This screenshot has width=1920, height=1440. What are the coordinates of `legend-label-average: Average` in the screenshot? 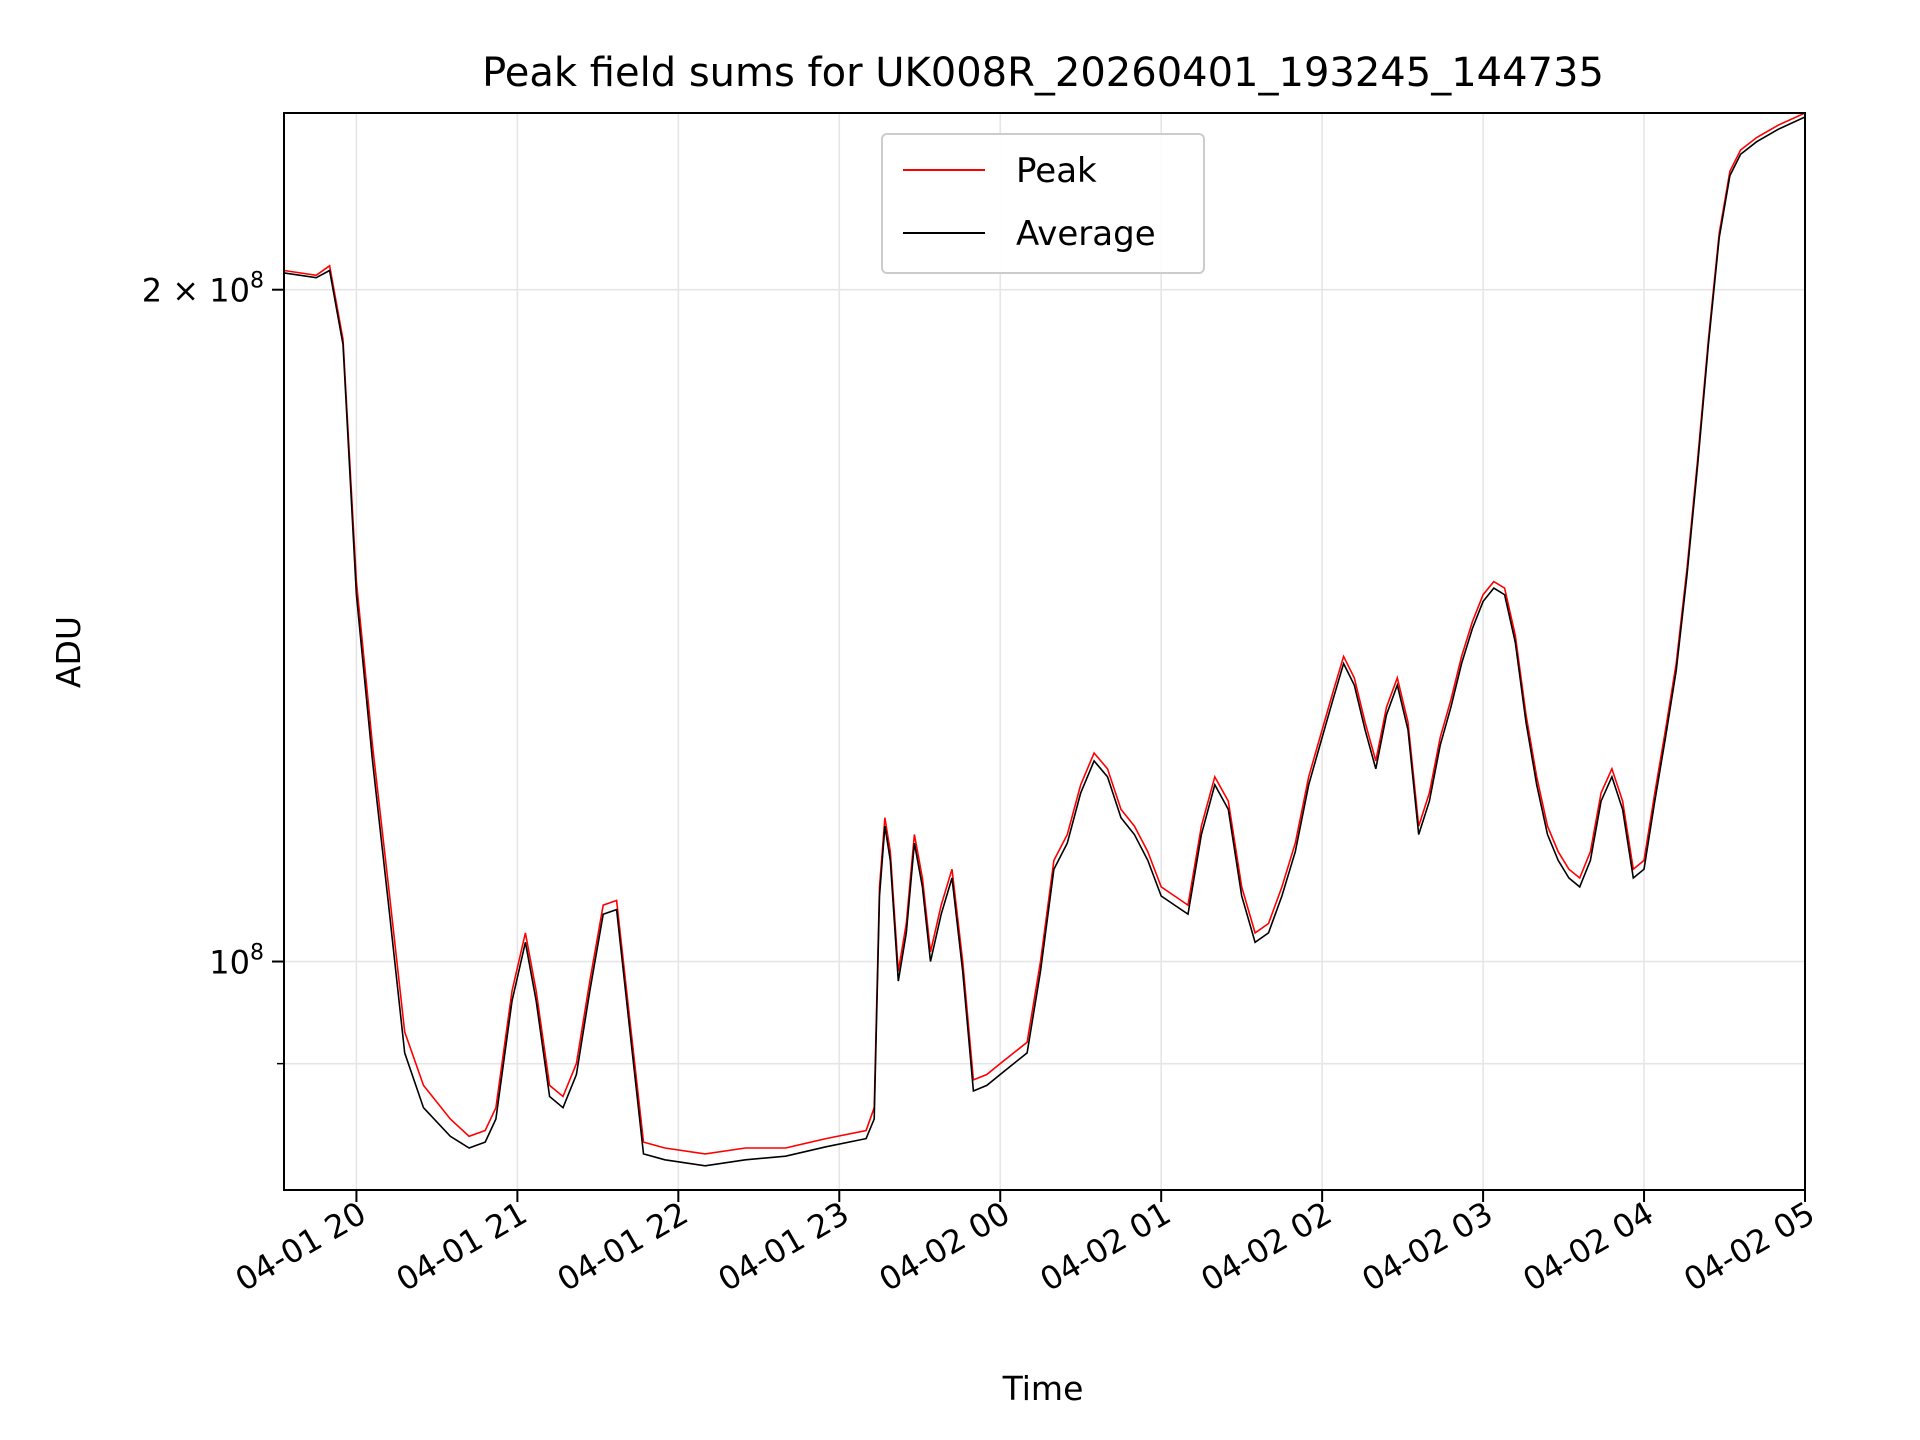 It's located at (1086, 234).